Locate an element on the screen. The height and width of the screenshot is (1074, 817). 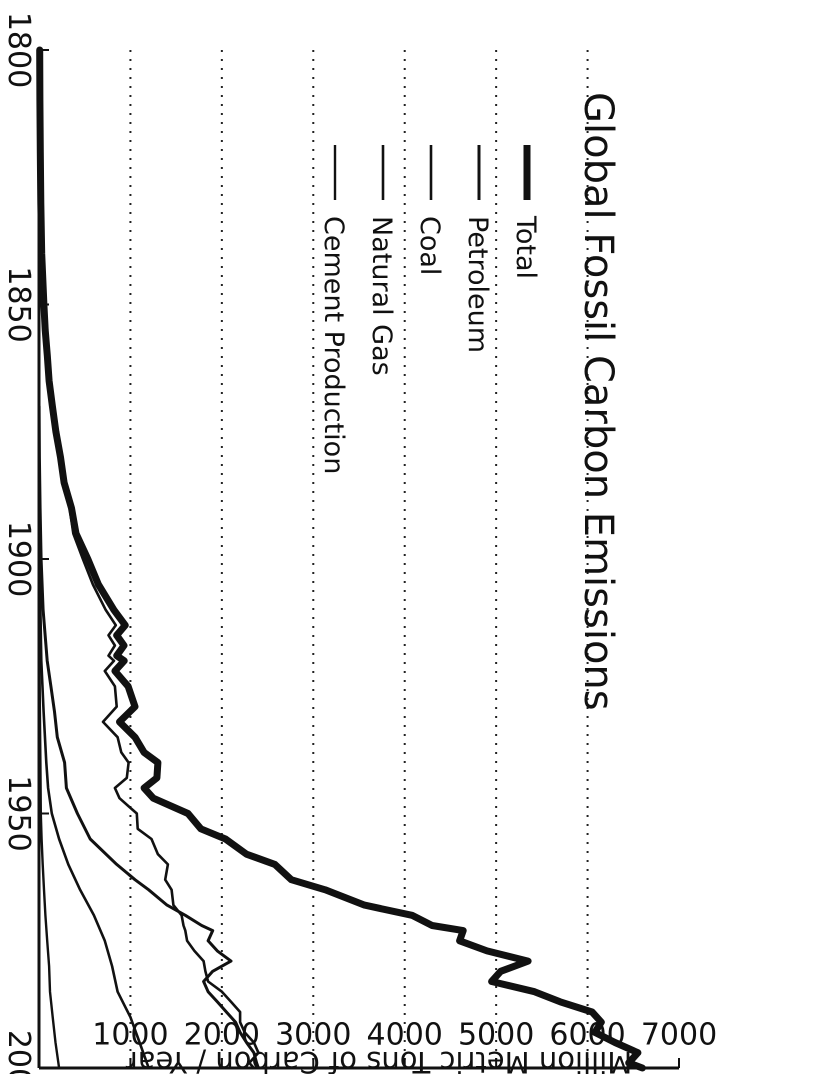
y-tick-label-7000: 7000 is located at coordinates (679, 1035).